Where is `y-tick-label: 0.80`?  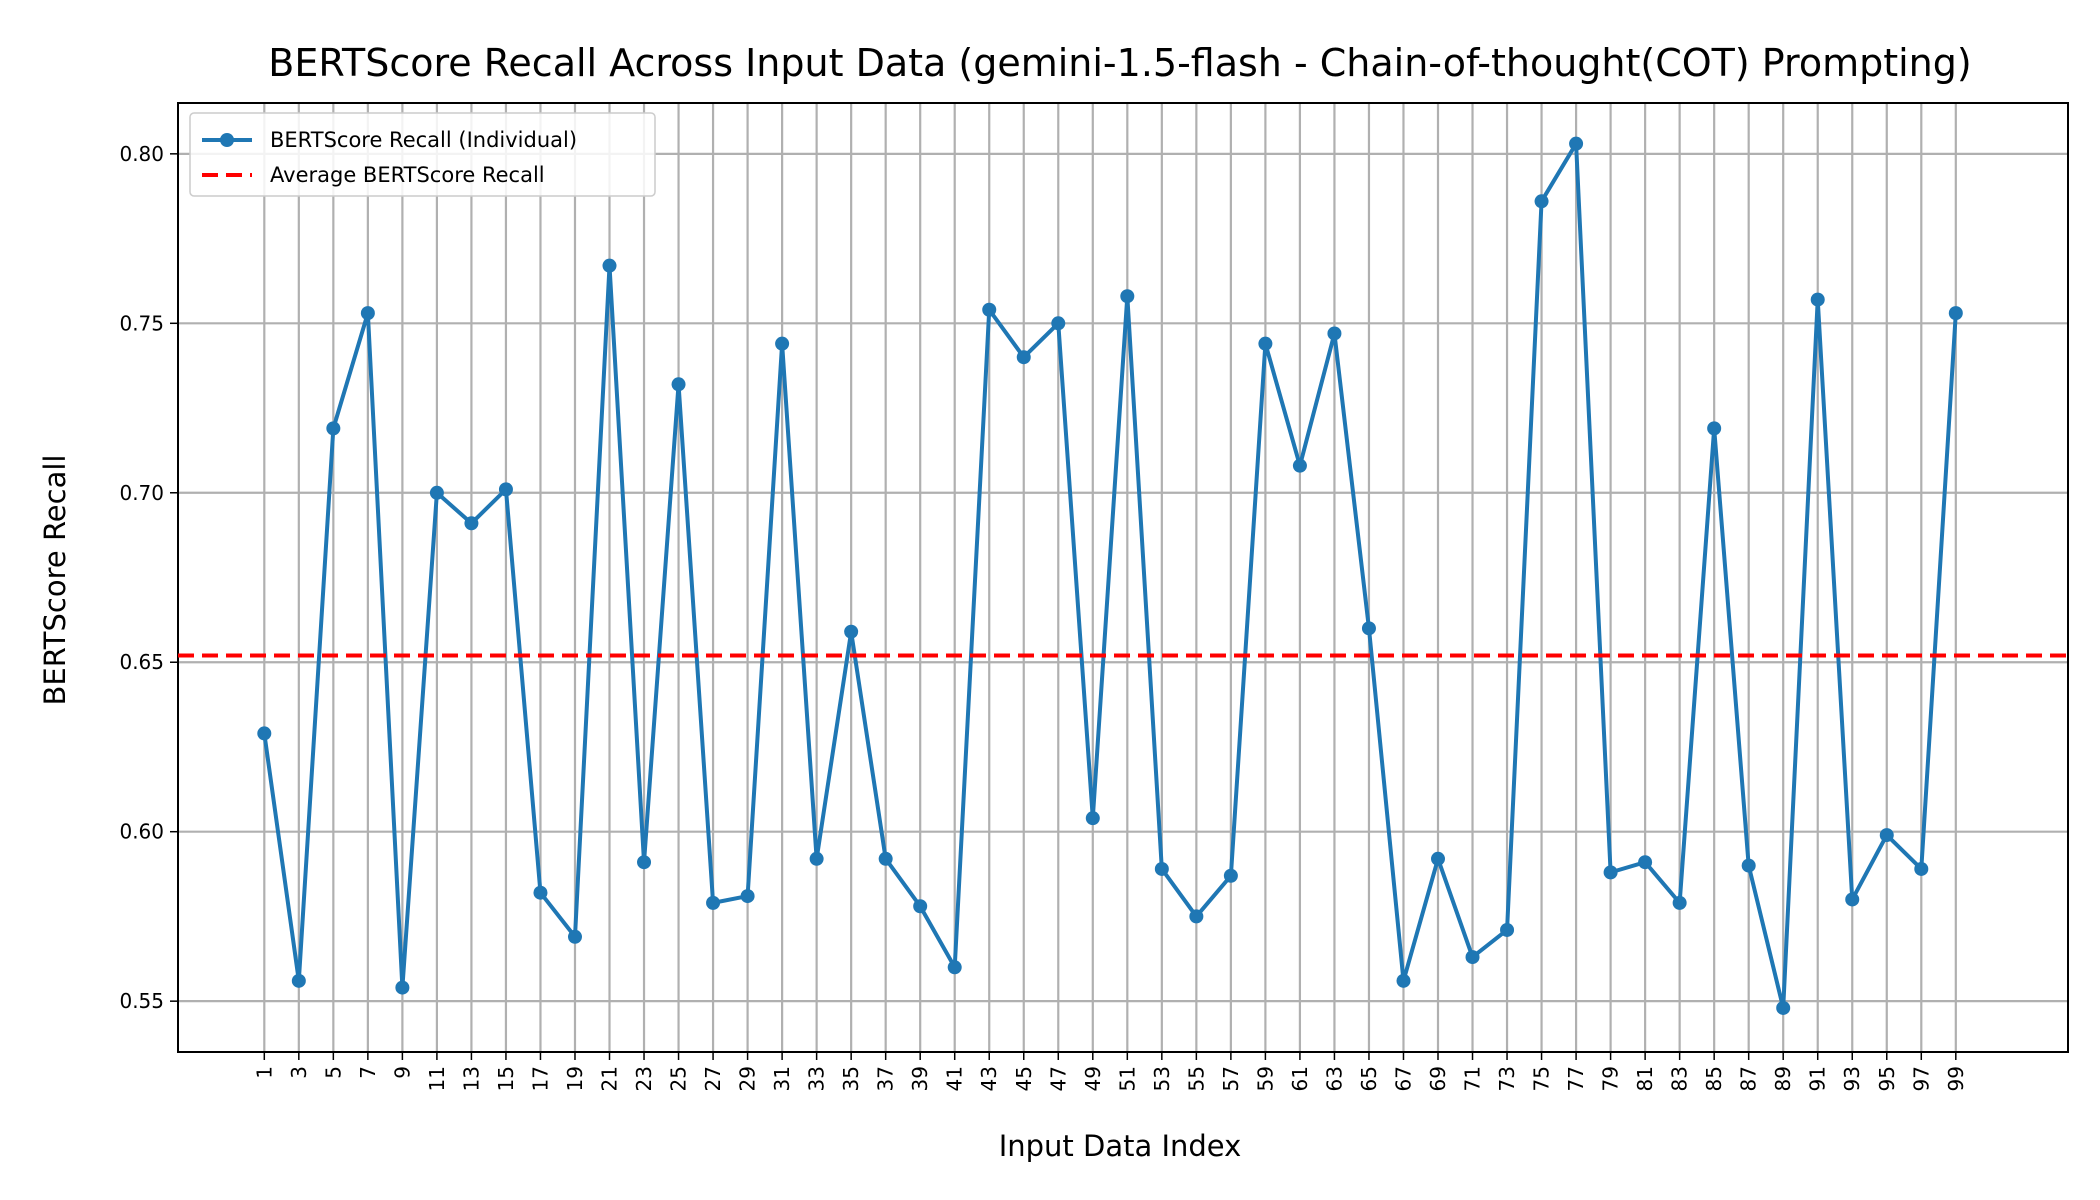 y-tick-label: 0.80 is located at coordinates (141, 154).